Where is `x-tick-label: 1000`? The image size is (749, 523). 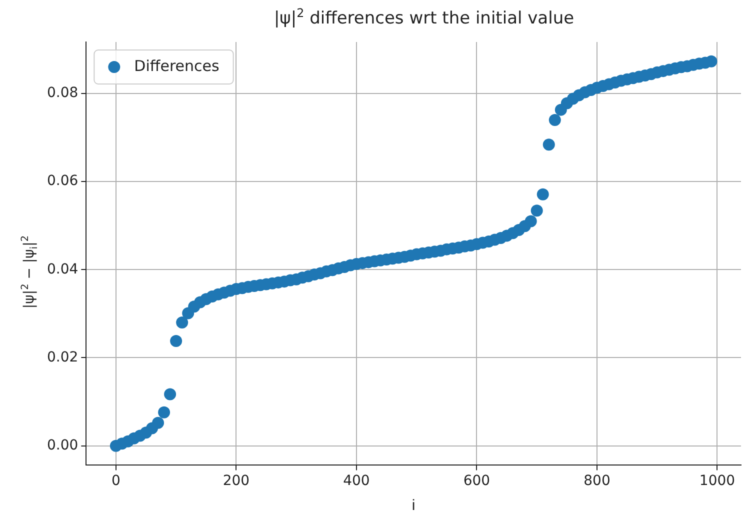
x-tick-label: 1000 is located at coordinates (717, 481).